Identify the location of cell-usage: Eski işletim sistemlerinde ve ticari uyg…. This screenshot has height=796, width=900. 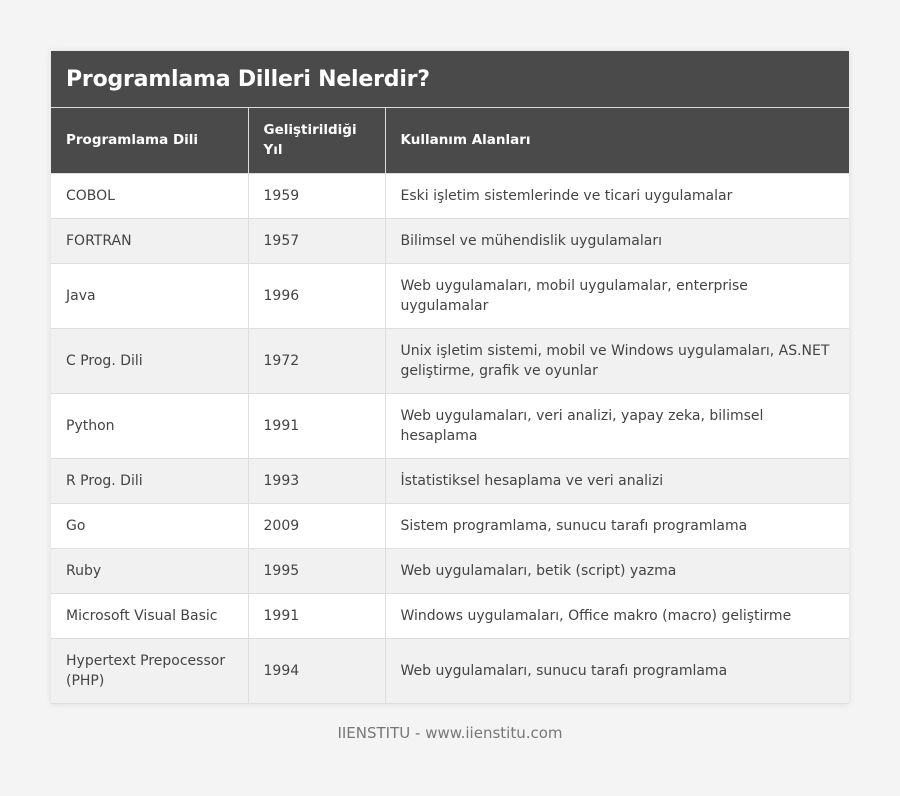
(616, 195).